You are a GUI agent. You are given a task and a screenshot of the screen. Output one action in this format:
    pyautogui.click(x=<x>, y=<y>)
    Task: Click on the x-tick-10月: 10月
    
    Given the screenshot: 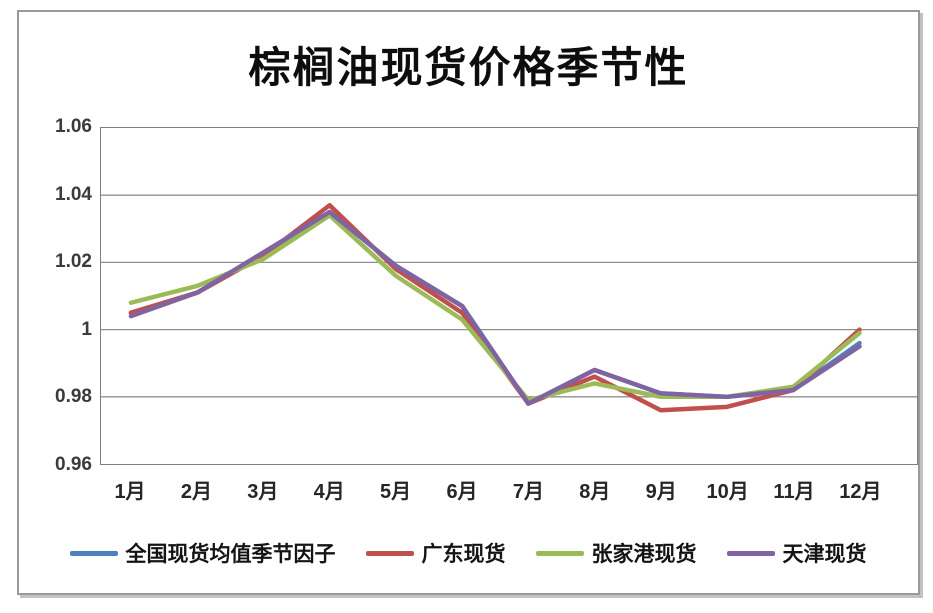 What is the action you would take?
    pyautogui.click(x=727, y=492)
    